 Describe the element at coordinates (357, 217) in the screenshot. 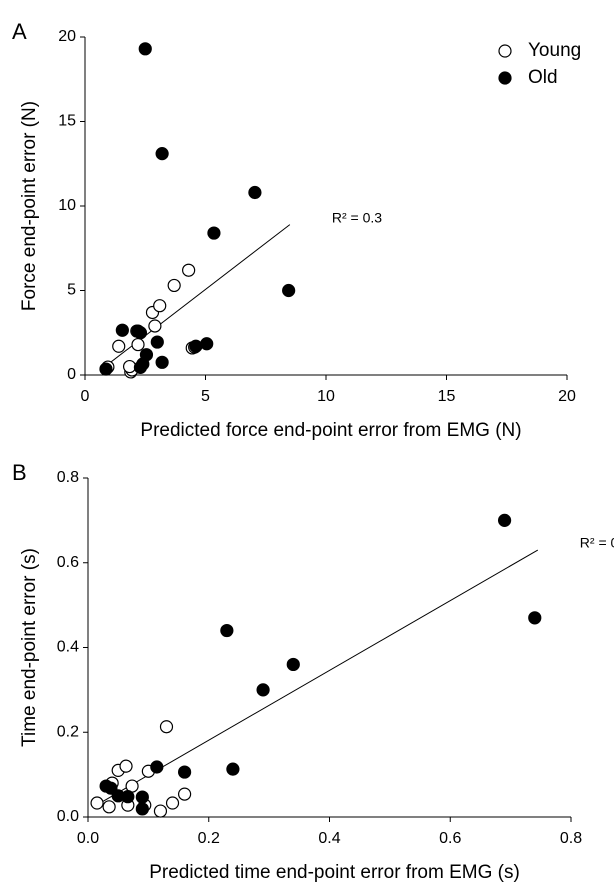

I see `annotation: R² = 0.3` at that location.